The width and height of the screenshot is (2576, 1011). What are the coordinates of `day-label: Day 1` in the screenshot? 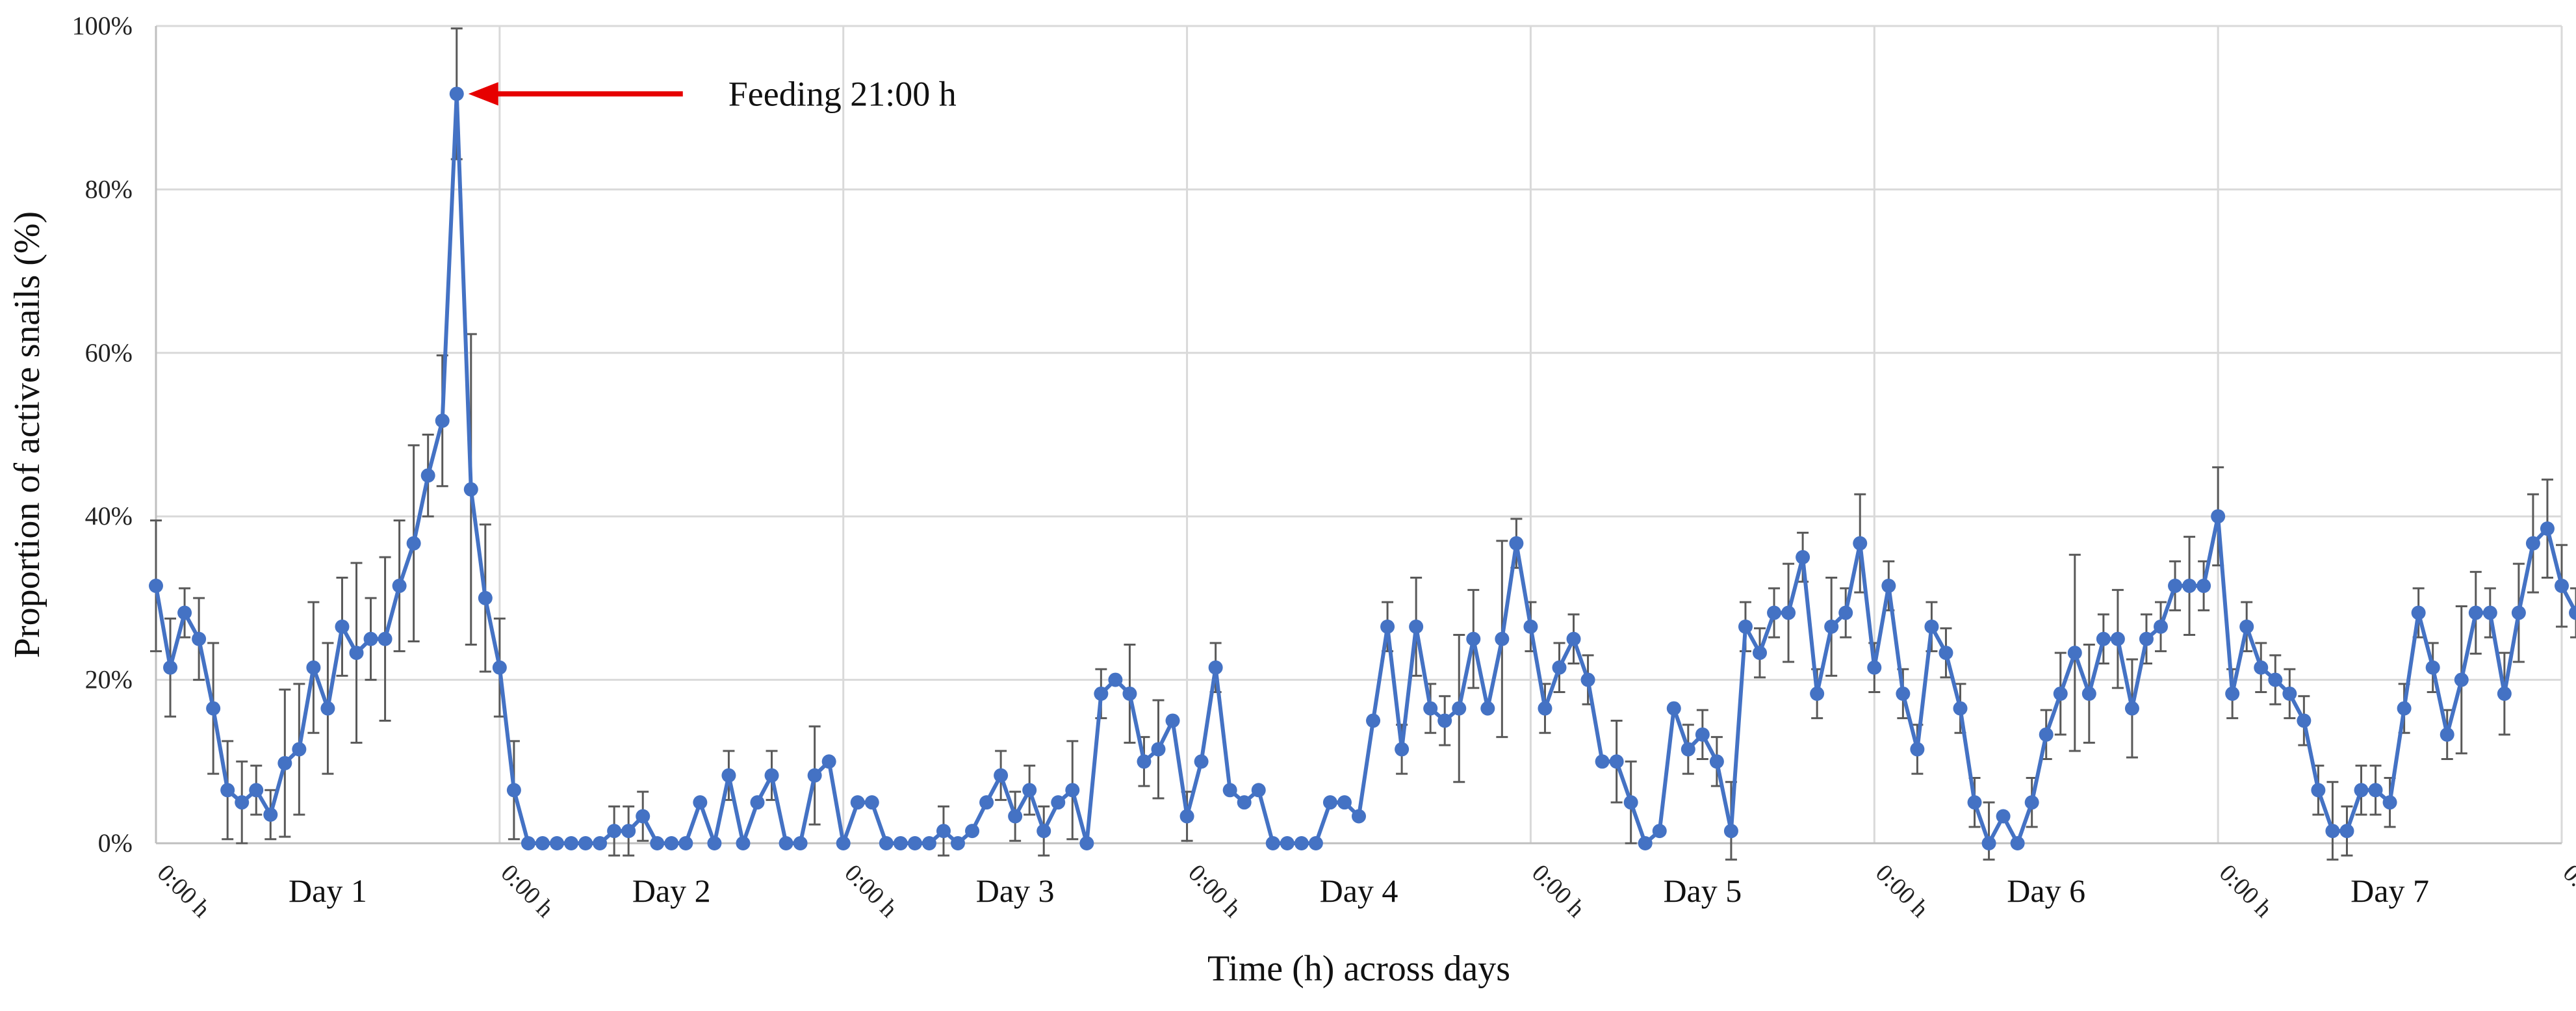 It's located at (328, 891).